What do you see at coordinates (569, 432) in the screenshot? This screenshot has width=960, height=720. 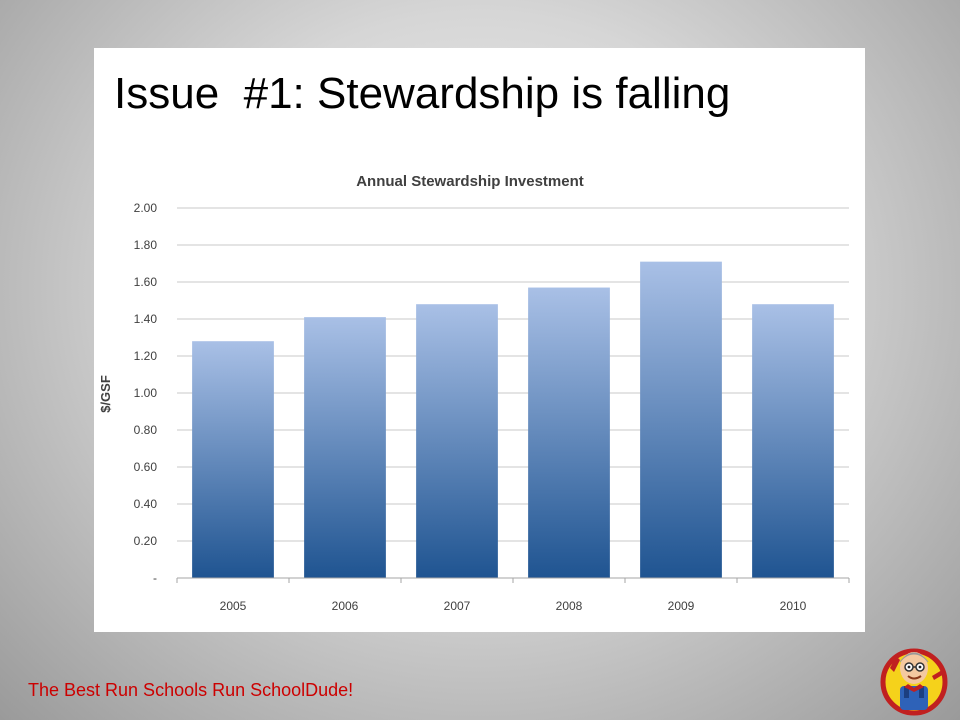 I see `bar-2008` at bounding box center [569, 432].